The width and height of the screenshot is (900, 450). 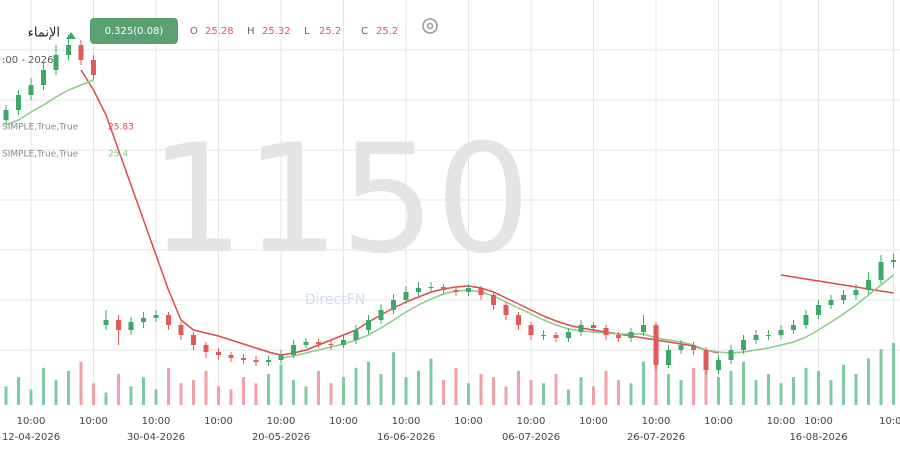 What do you see at coordinates (531, 437) in the screenshot?
I see `x-date-label: 06-07-2026` at bounding box center [531, 437].